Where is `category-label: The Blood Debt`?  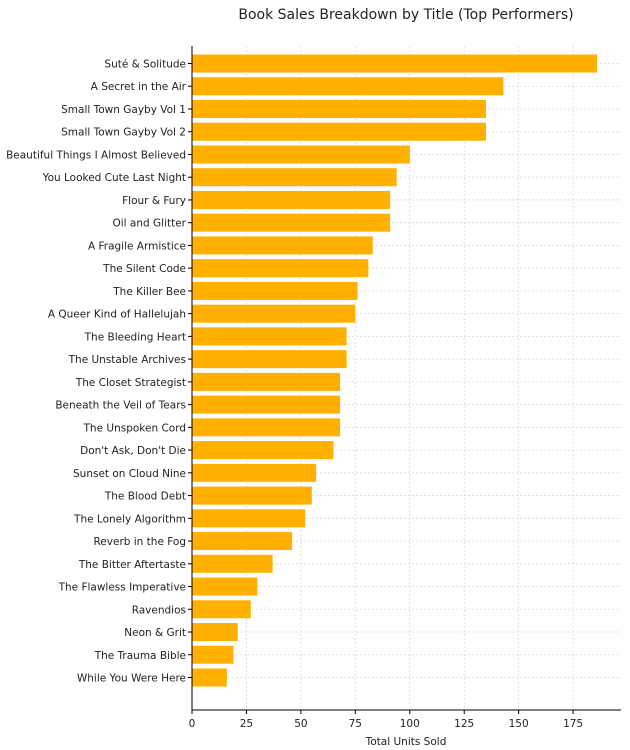
category-label: The Blood Debt is located at coordinates (145, 497).